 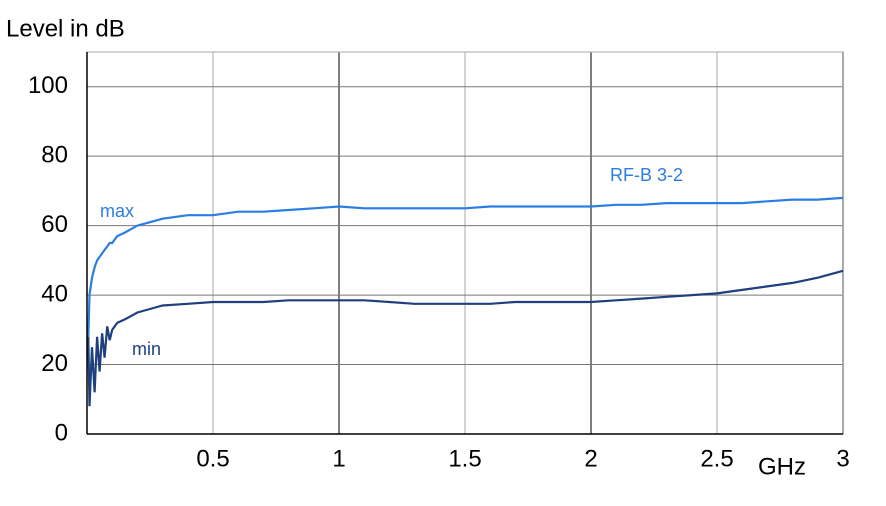 What do you see at coordinates (842, 458) in the screenshot?
I see `x-tick-label: 3` at bounding box center [842, 458].